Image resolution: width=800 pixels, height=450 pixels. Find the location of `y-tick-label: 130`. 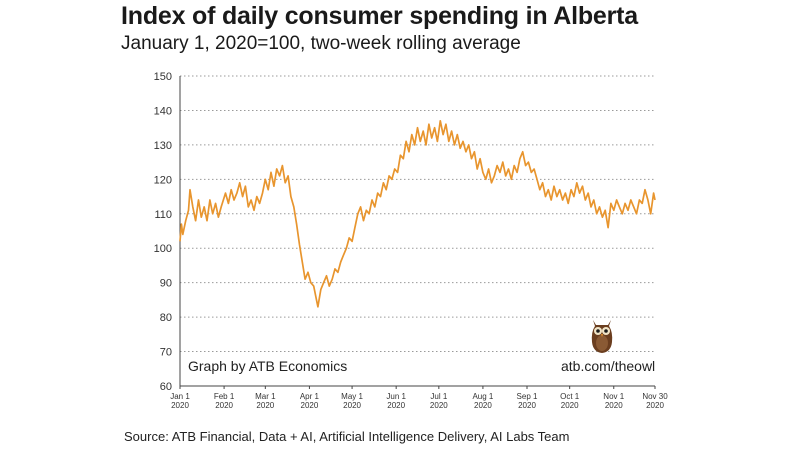

y-tick-label: 130 is located at coordinates (163, 146).